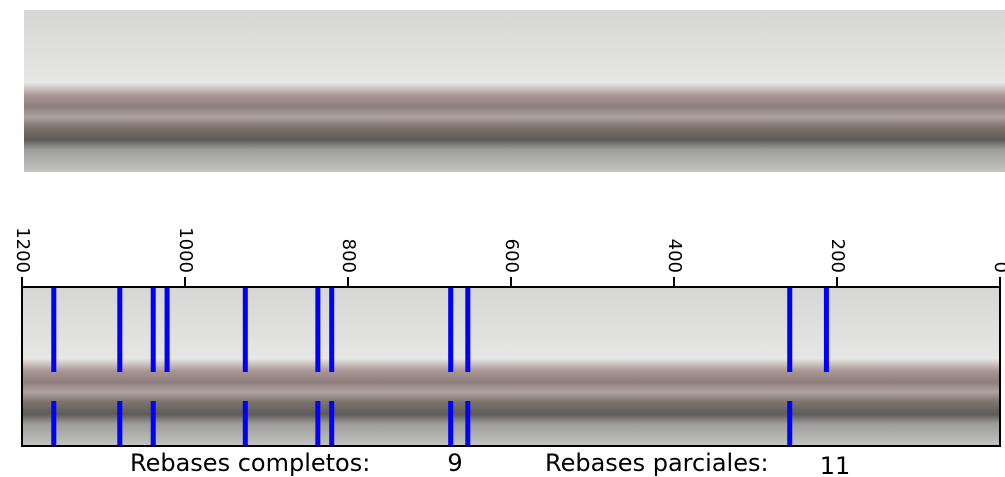 This screenshot has width=1005, height=477. What do you see at coordinates (348, 256) in the screenshot?
I see `x-tick-label: 800` at bounding box center [348, 256].